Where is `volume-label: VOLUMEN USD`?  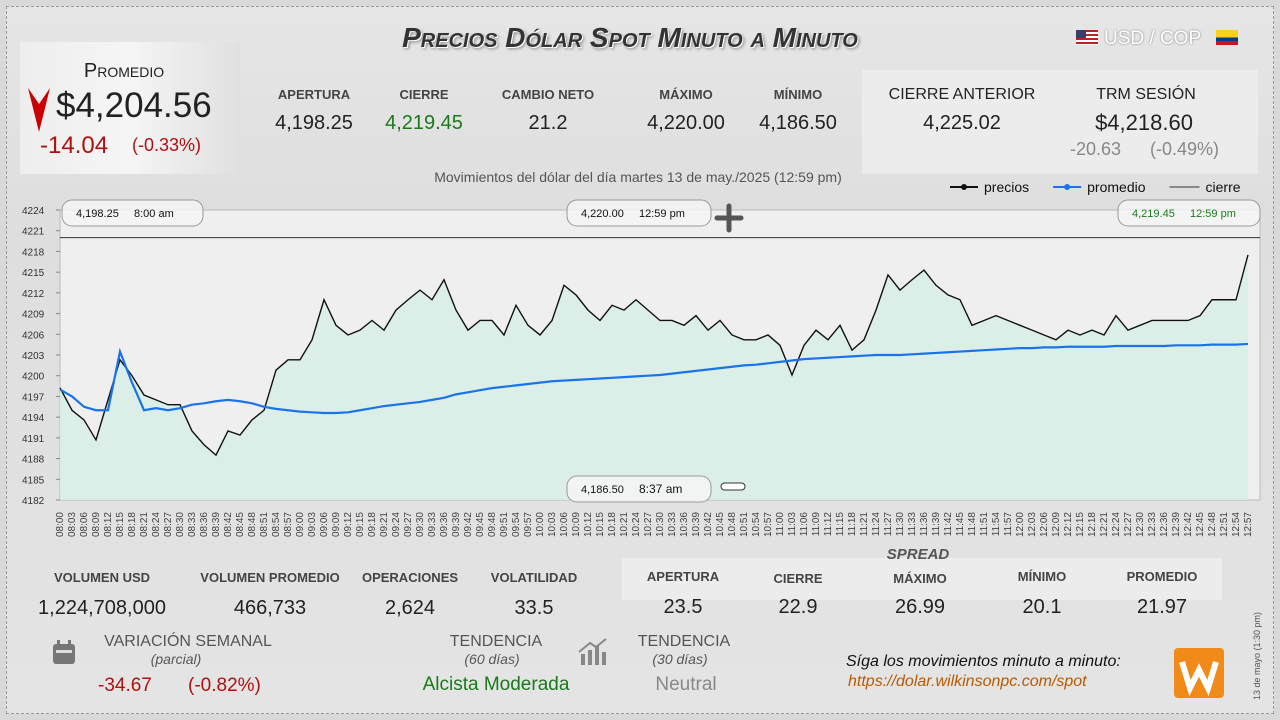 volume-label: VOLUMEN USD is located at coordinates (102, 577).